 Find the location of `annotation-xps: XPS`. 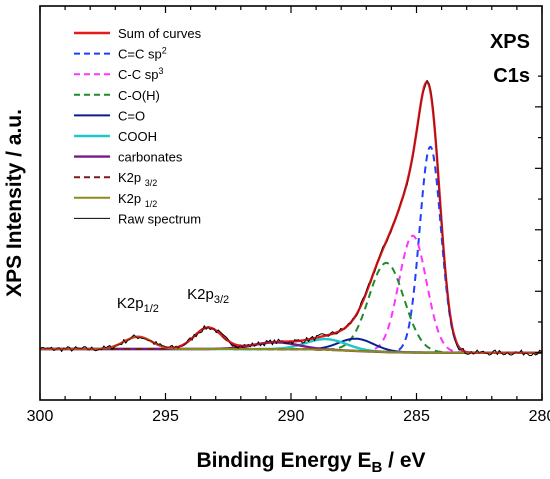

annotation-xps: XPS is located at coordinates (510, 42).